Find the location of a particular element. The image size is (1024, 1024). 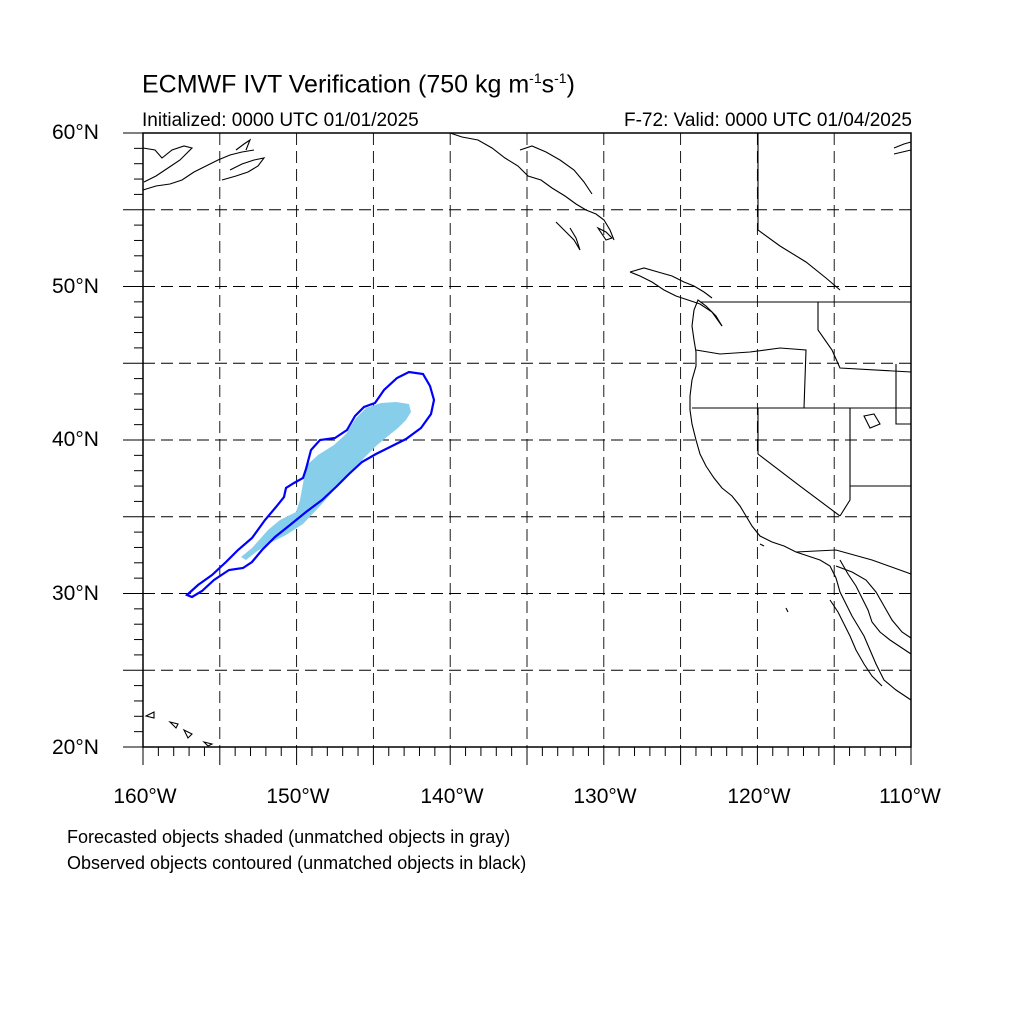

observed-contour is located at coordinates (310, 484).